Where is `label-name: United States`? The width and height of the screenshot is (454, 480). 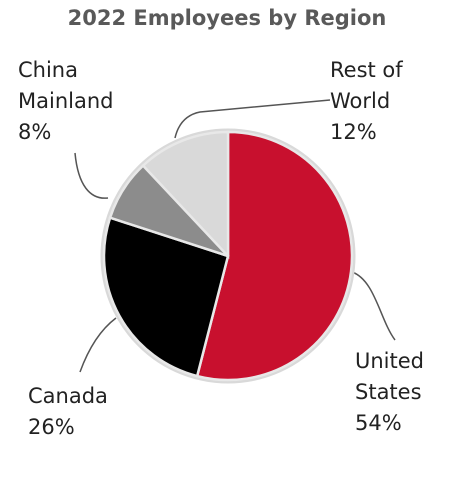 label-name: United States is located at coordinates (389, 376).